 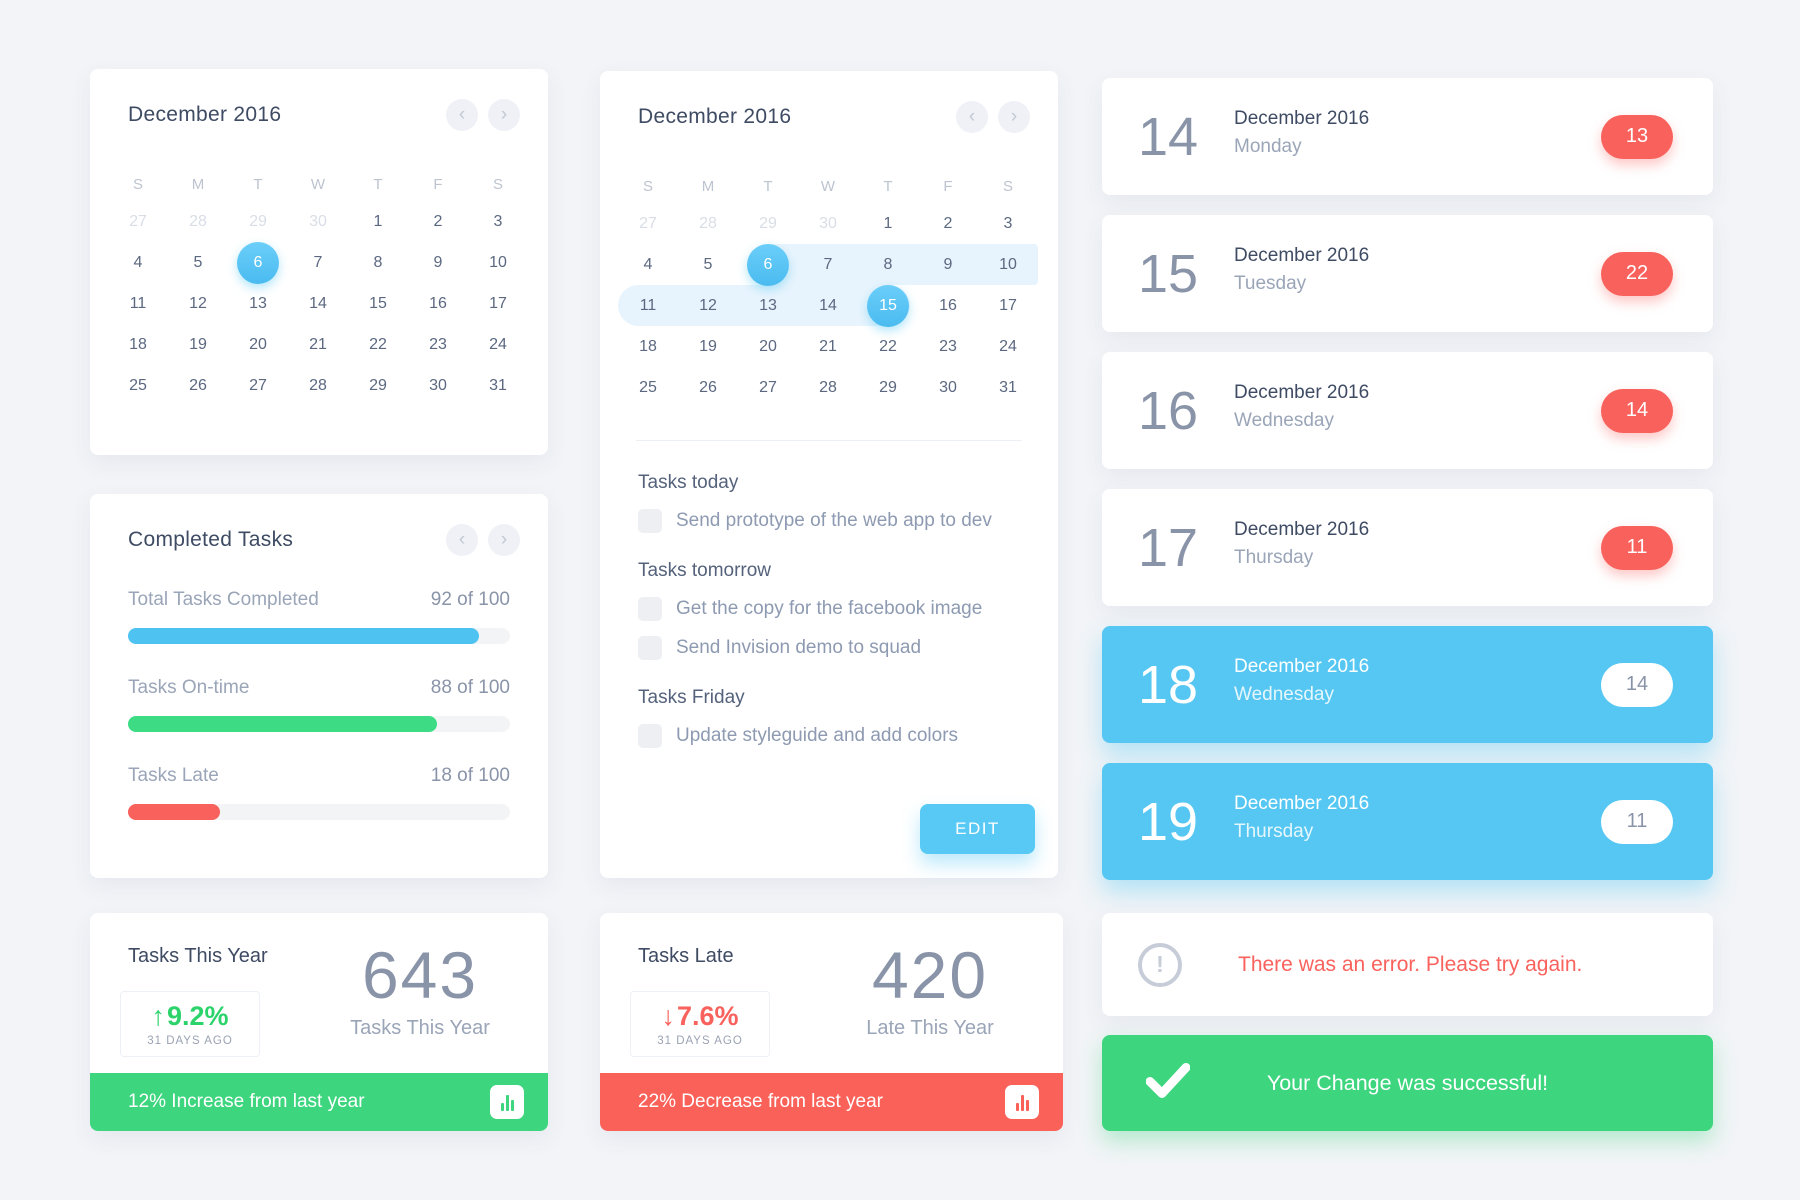 What do you see at coordinates (504, 540) in the screenshot?
I see `next-button: ›` at bounding box center [504, 540].